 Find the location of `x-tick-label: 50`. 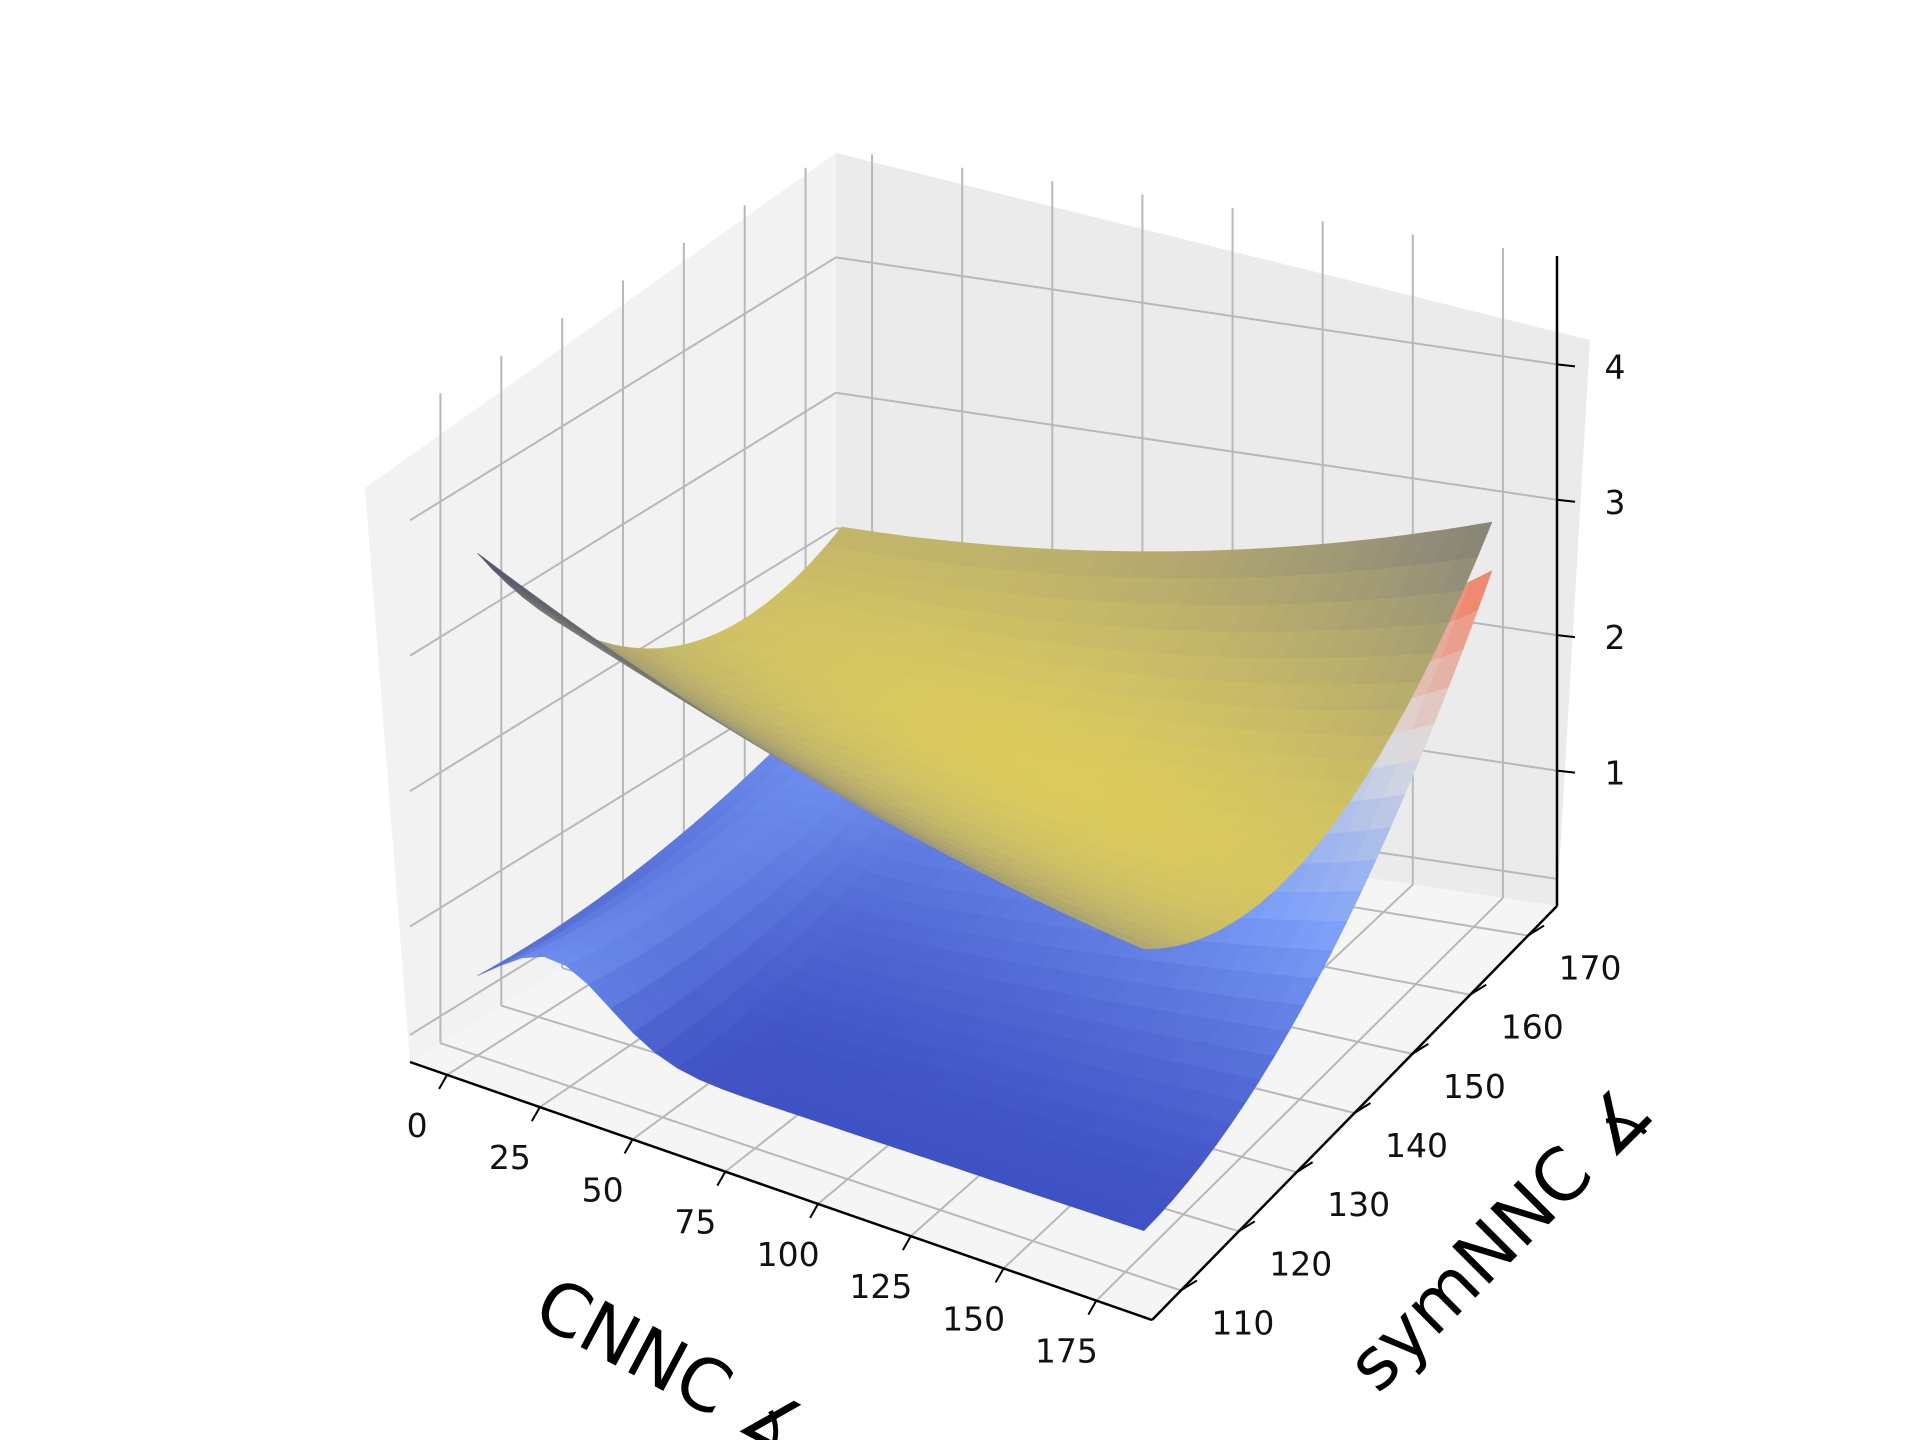

x-tick-label: 50 is located at coordinates (603, 1189).